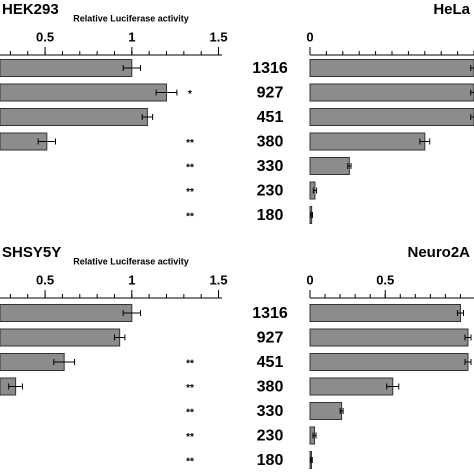  I want to click on significance: *, so click(190, 94).